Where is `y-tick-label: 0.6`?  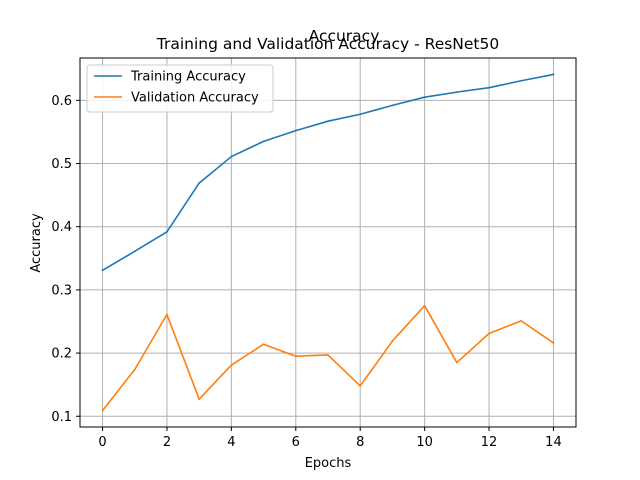
y-tick-label: 0.6 is located at coordinates (61, 101).